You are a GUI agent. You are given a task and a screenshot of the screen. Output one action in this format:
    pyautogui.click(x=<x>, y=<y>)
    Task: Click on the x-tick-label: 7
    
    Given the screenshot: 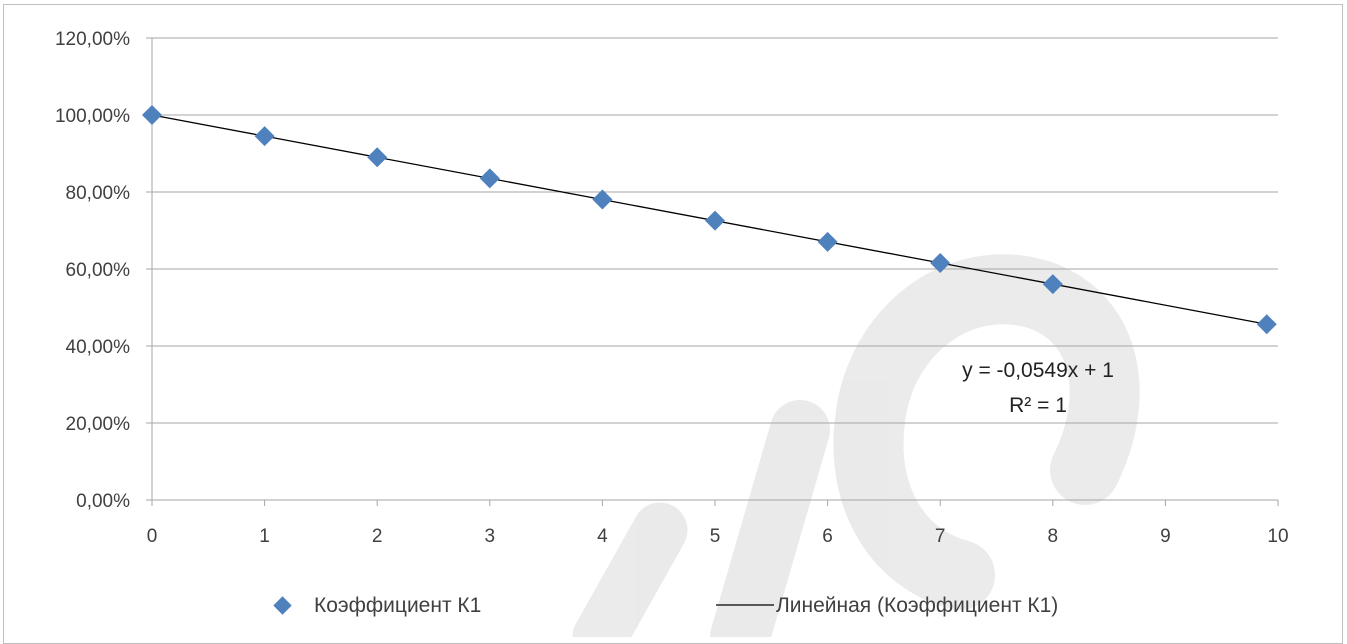 What is the action you would take?
    pyautogui.click(x=940, y=536)
    